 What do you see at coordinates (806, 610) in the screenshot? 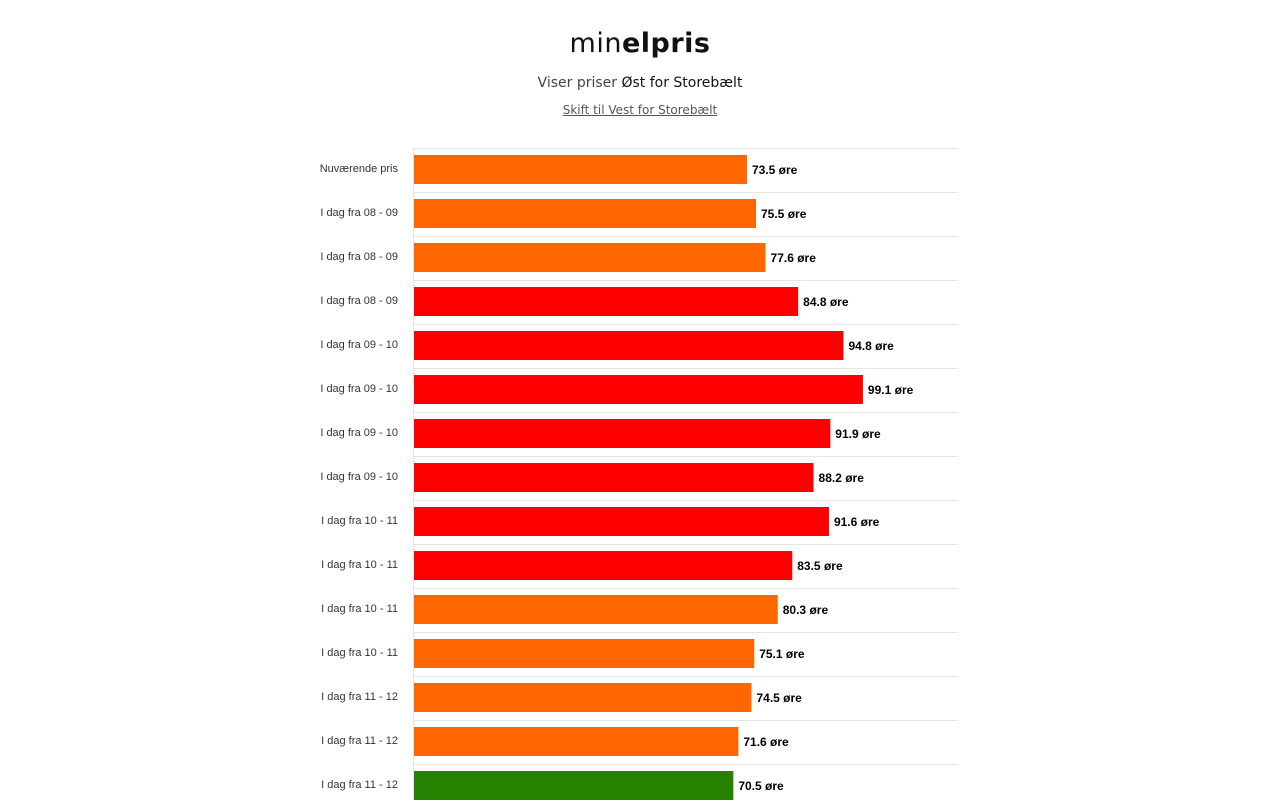
I see `value-label: 80.3 øre` at bounding box center [806, 610].